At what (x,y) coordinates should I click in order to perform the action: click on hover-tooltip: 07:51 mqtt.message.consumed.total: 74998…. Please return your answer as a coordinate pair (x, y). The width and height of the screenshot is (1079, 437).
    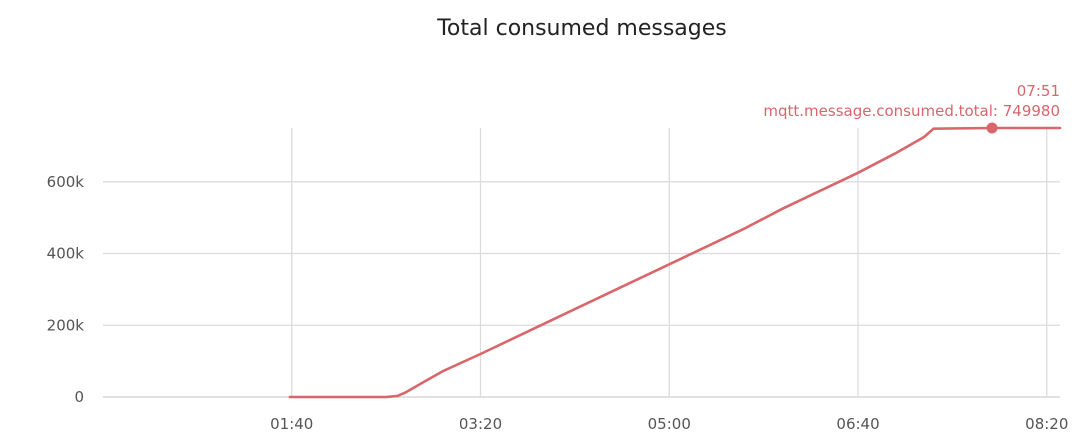
    Looking at the image, I should click on (911, 101).